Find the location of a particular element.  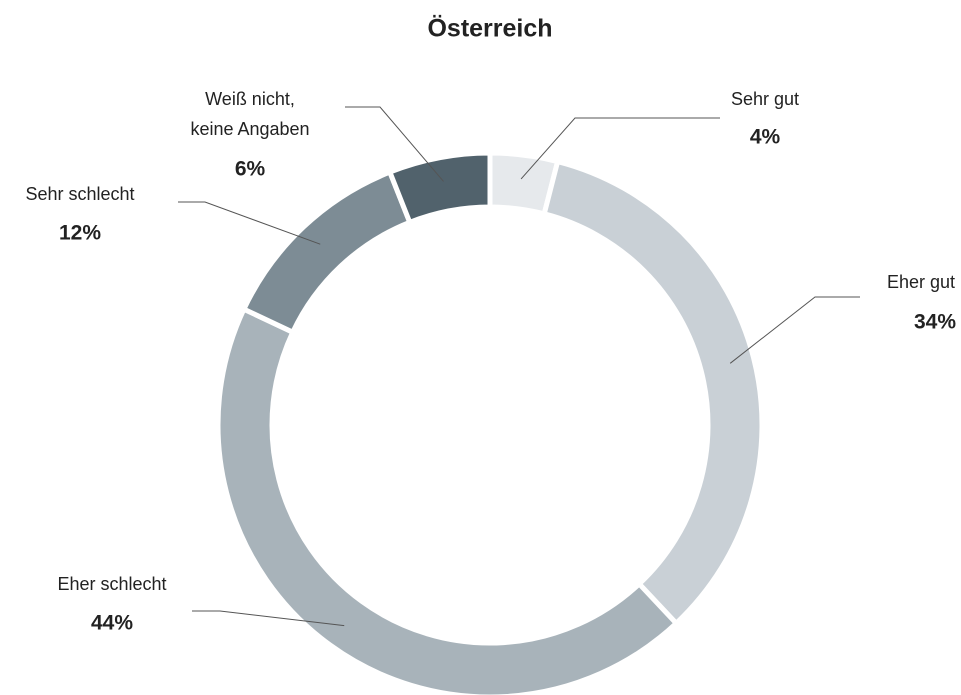

value-label: 44% is located at coordinates (112, 623).